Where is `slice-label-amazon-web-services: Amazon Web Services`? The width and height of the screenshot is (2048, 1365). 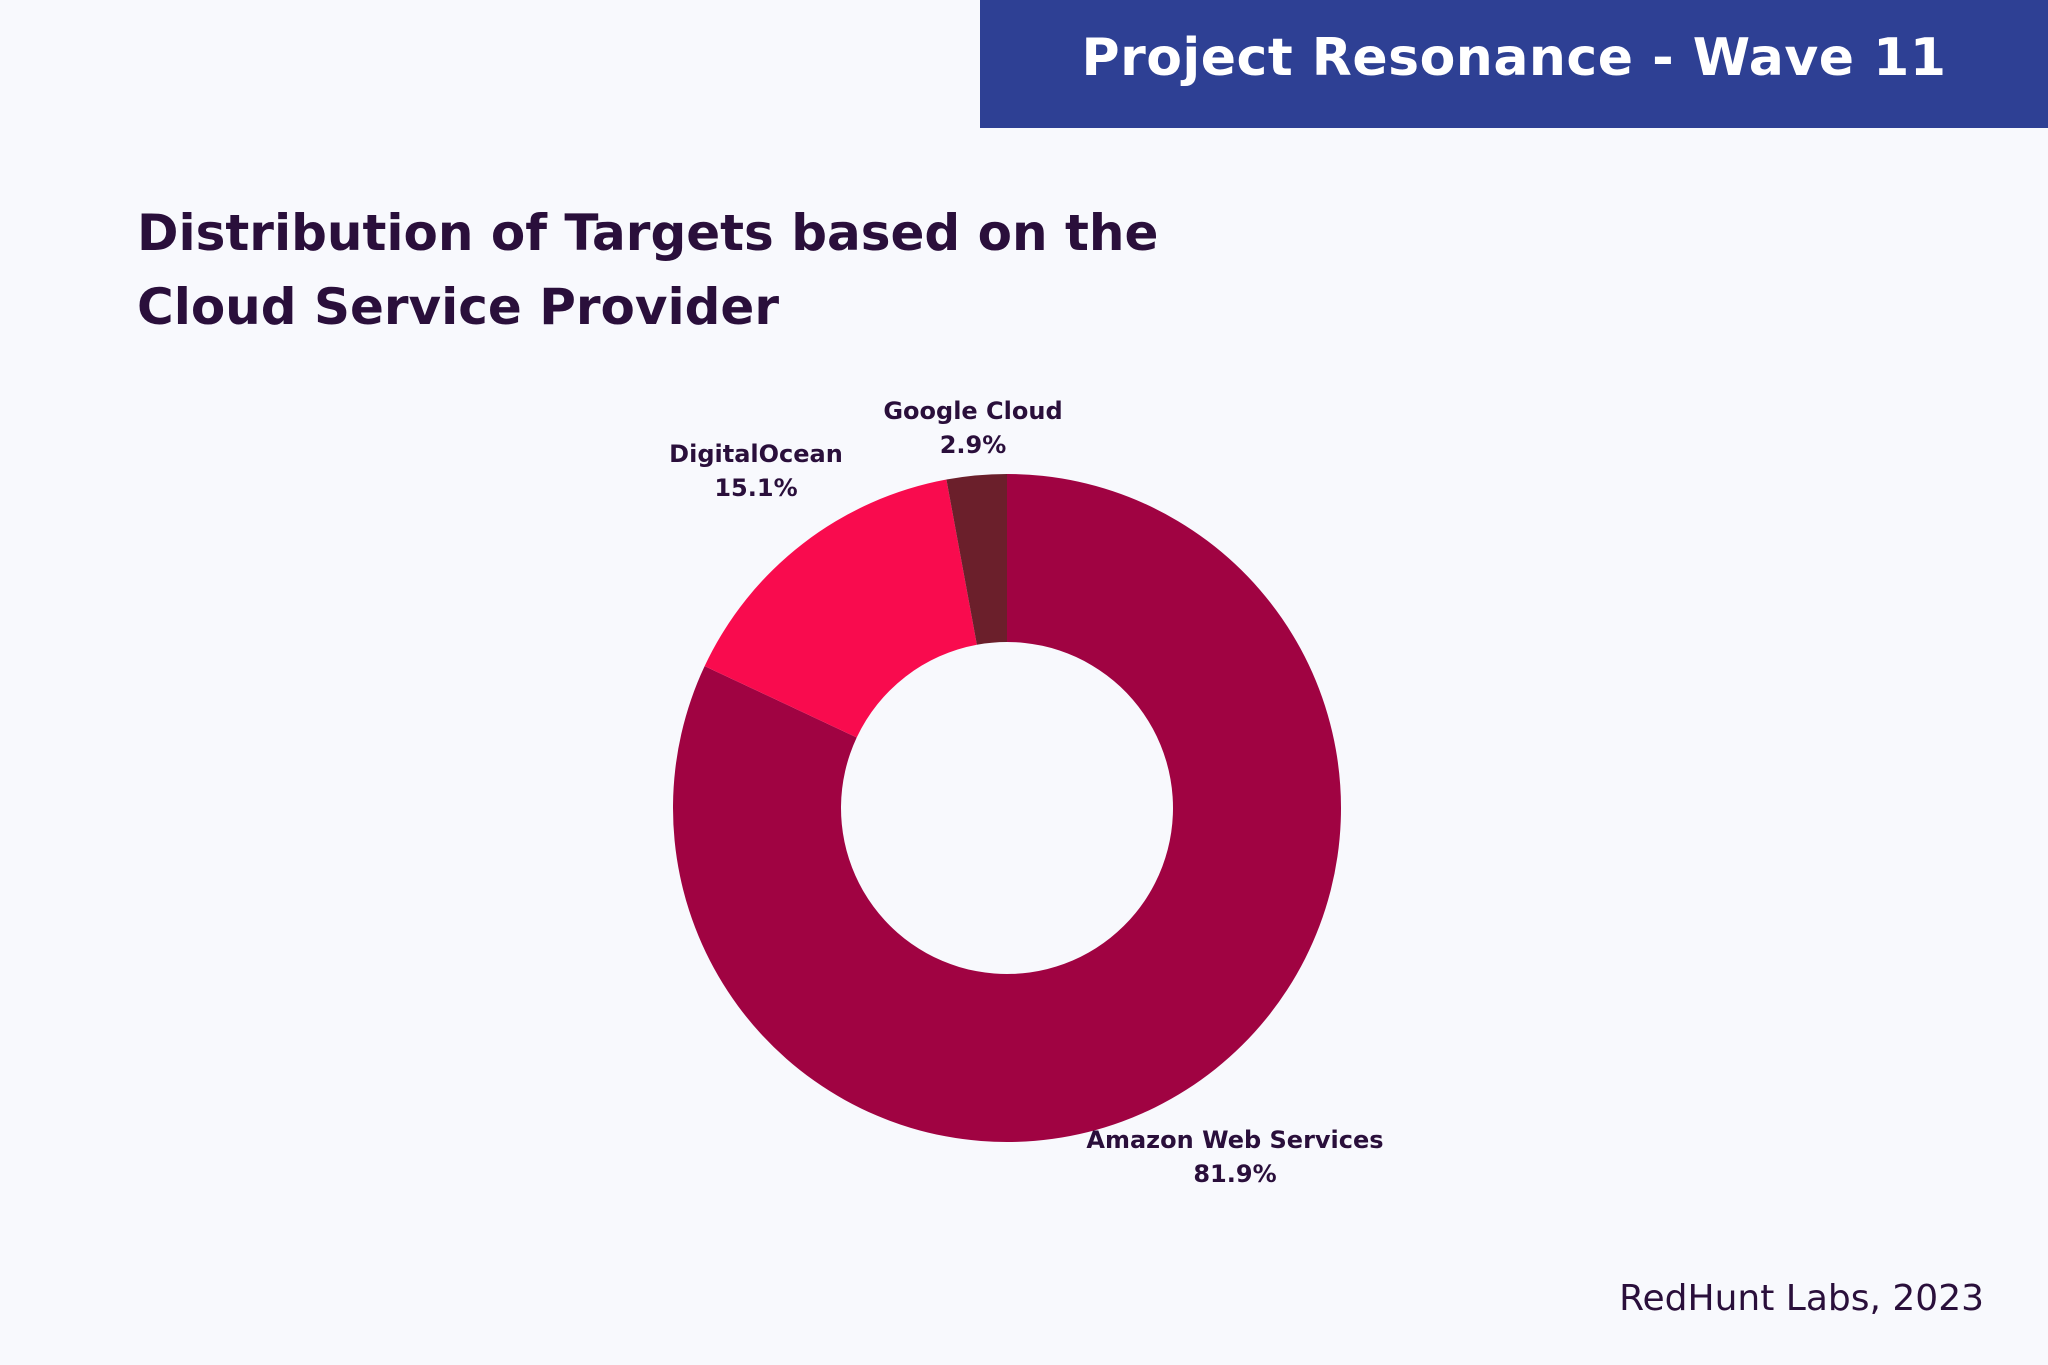 slice-label-amazon-web-services: Amazon Web Services is located at coordinates (1234, 1140).